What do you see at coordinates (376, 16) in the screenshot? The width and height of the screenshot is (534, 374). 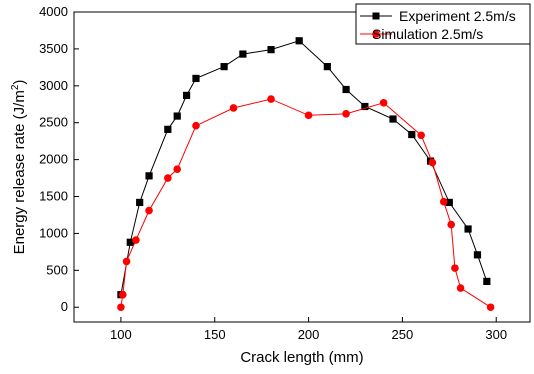 I see `legend-marker-experiment` at bounding box center [376, 16].